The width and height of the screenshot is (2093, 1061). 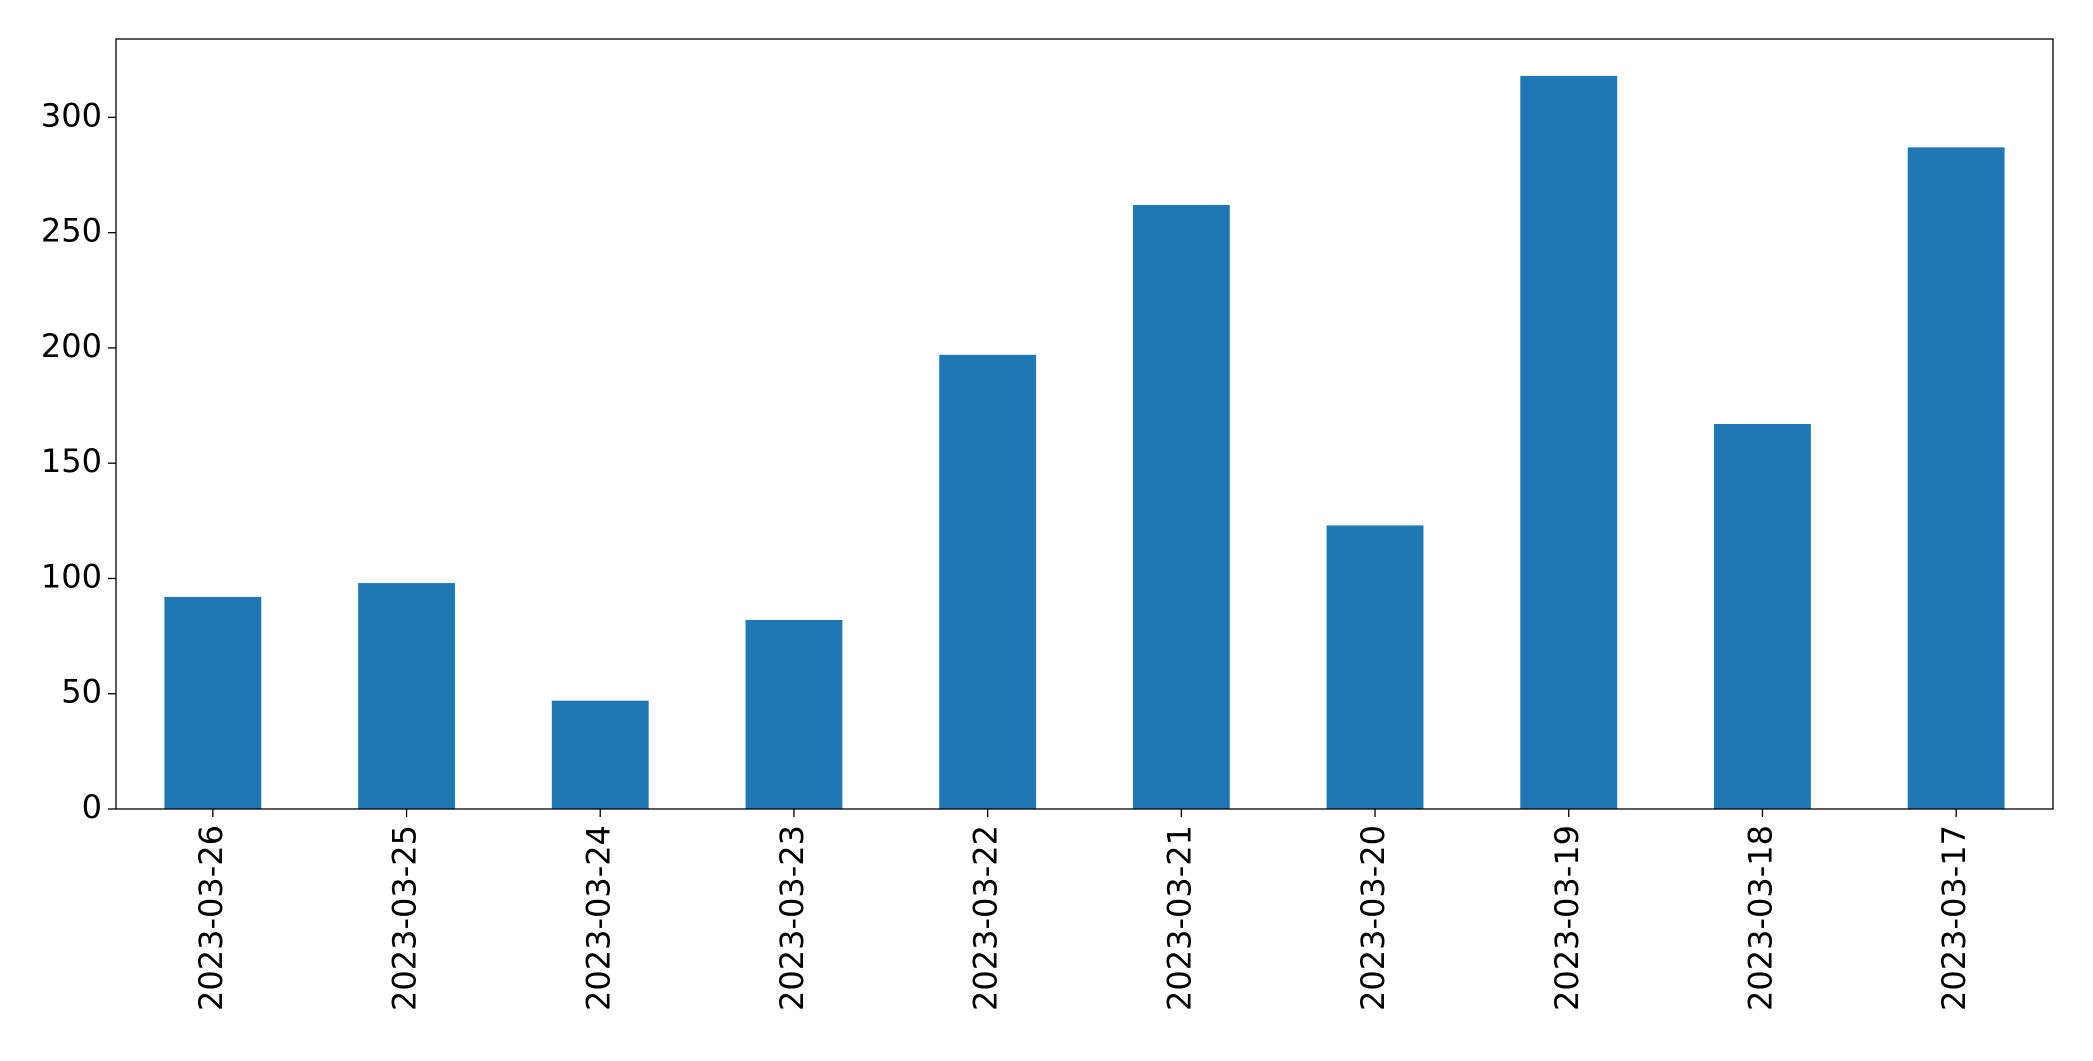 What do you see at coordinates (598, 918) in the screenshot?
I see `x-tick-label: 2023-03-24` at bounding box center [598, 918].